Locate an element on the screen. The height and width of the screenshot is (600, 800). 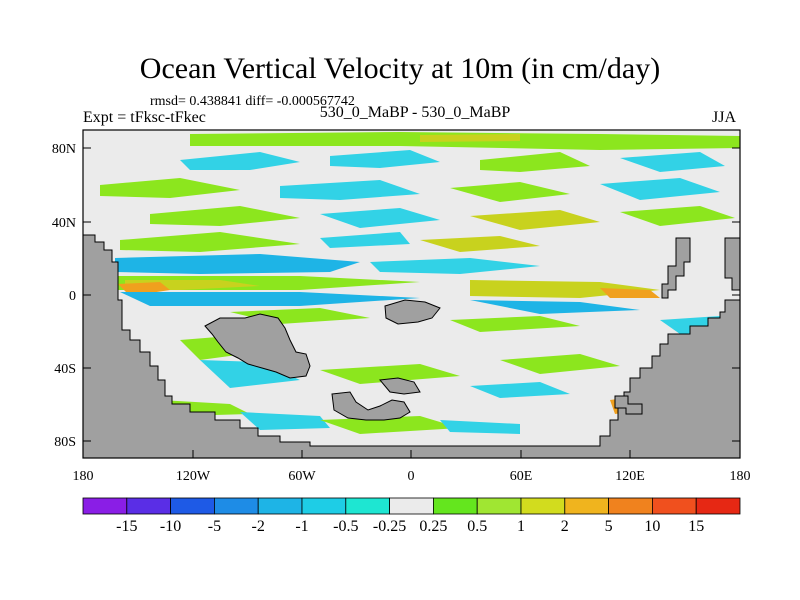
colorbar-label: -1 is located at coordinates (301, 526).